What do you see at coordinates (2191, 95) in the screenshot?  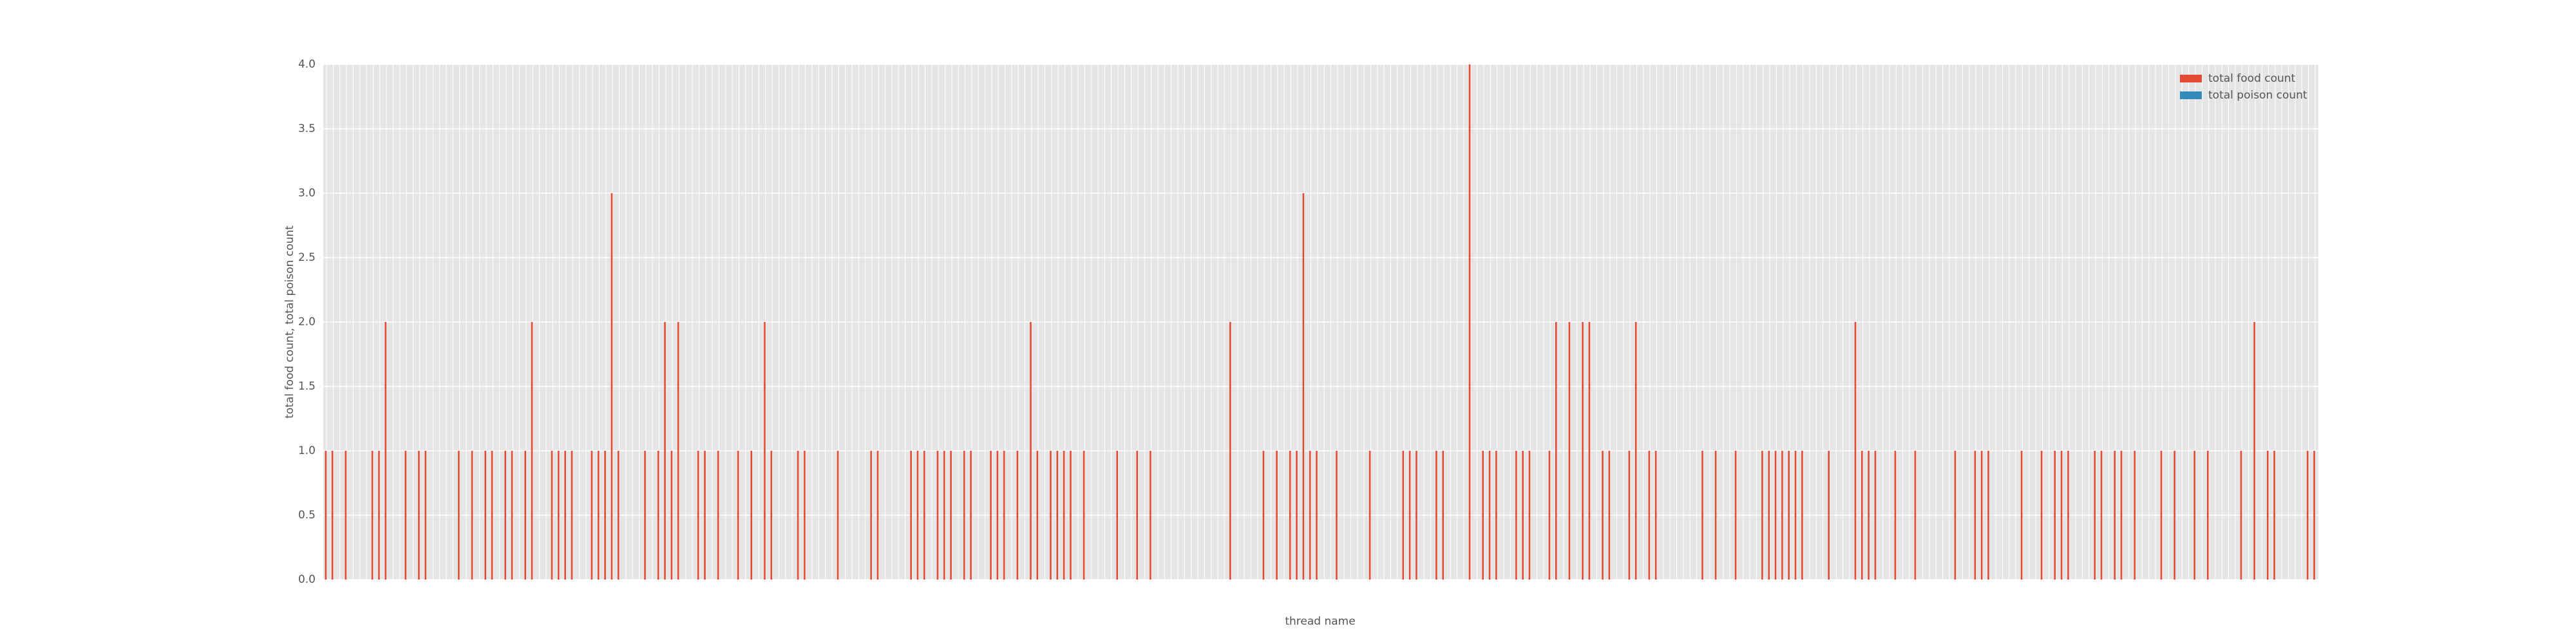 I see `legend-swatch` at bounding box center [2191, 95].